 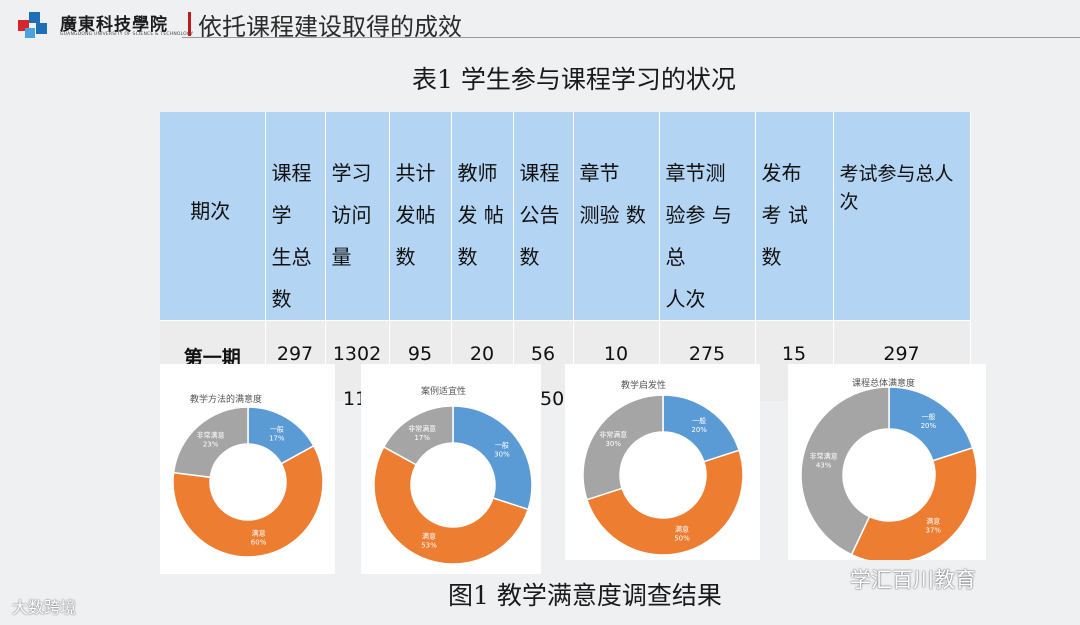 What do you see at coordinates (539, 215) in the screenshot?
I see `header-line: 公告` at bounding box center [539, 215].